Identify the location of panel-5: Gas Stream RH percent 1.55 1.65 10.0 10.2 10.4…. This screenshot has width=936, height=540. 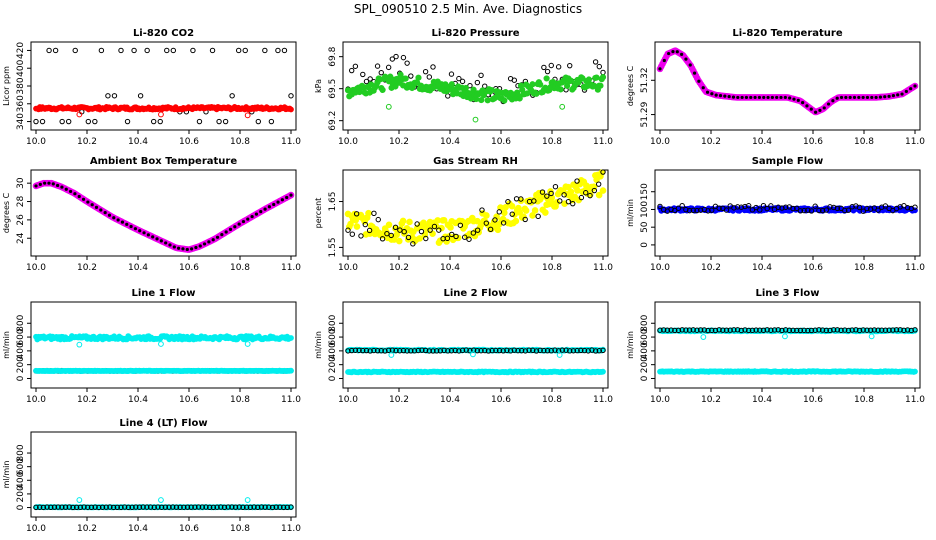
(463, 214).